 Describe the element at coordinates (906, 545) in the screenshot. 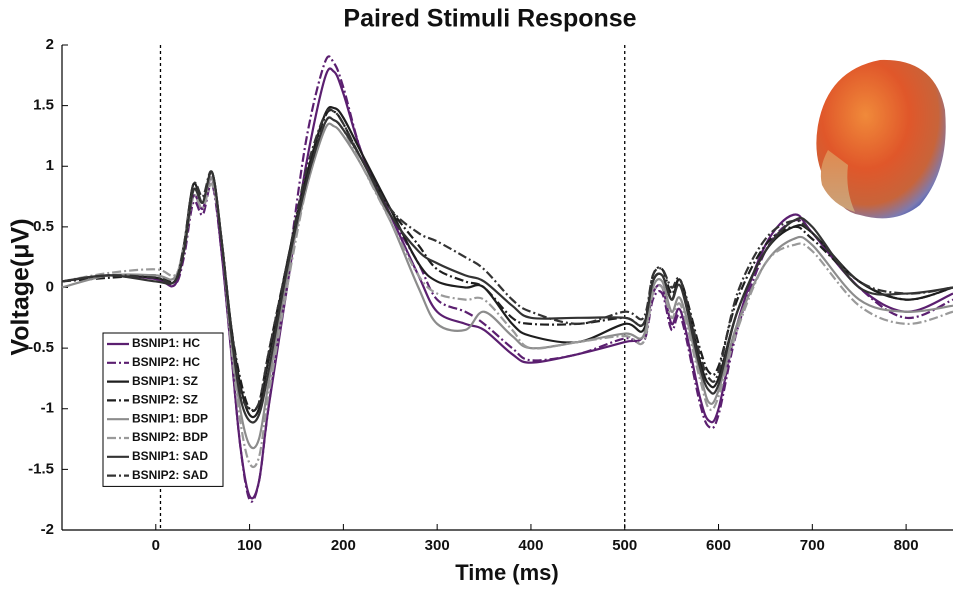

I see `x-tick-label: 800` at that location.